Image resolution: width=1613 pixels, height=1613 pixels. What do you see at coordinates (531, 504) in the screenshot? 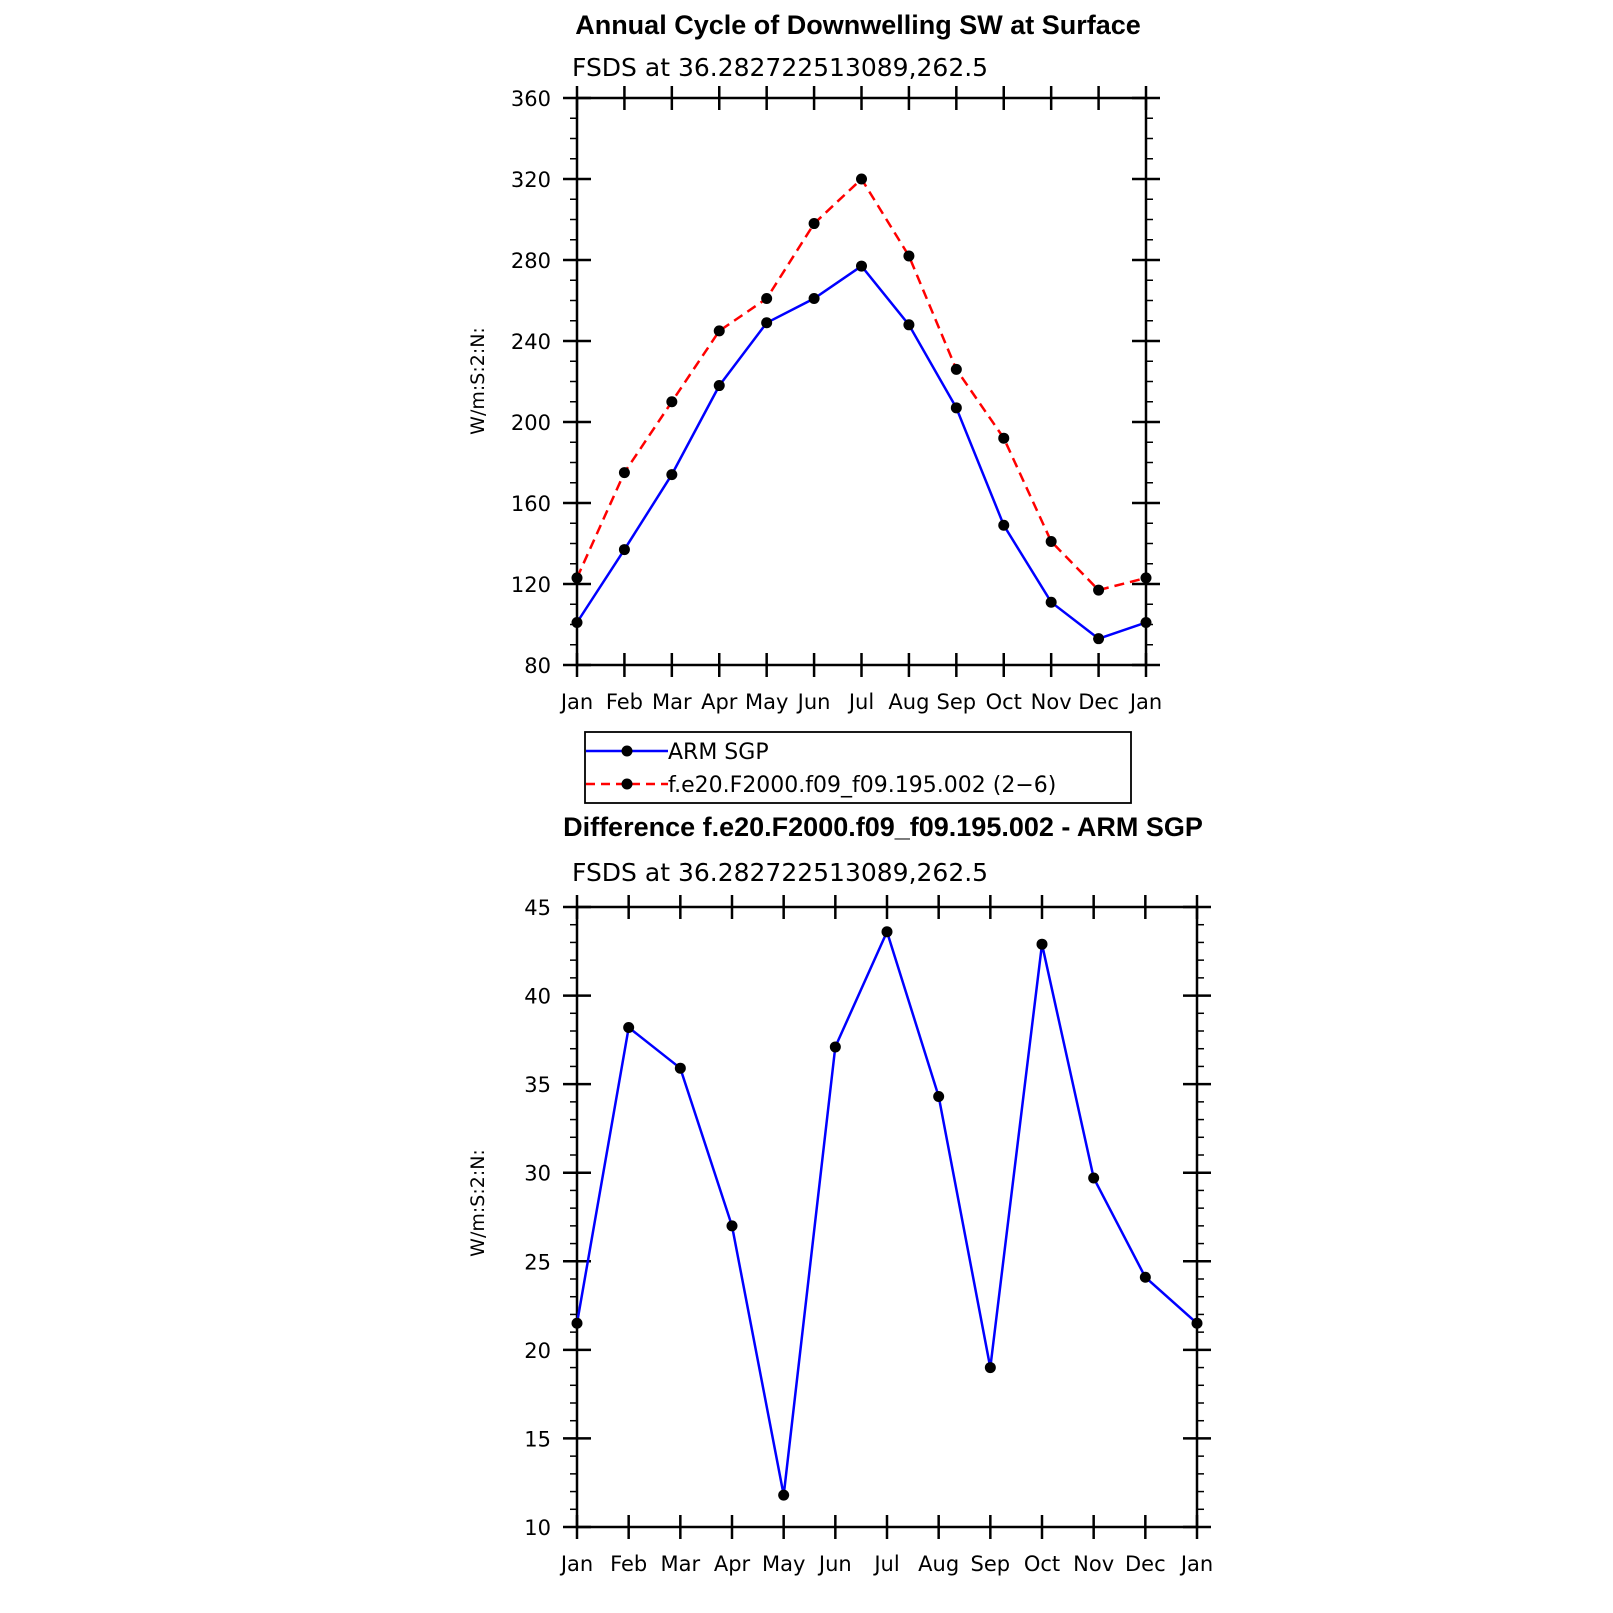
I see `chart1-ytick-label: 160` at bounding box center [531, 504].